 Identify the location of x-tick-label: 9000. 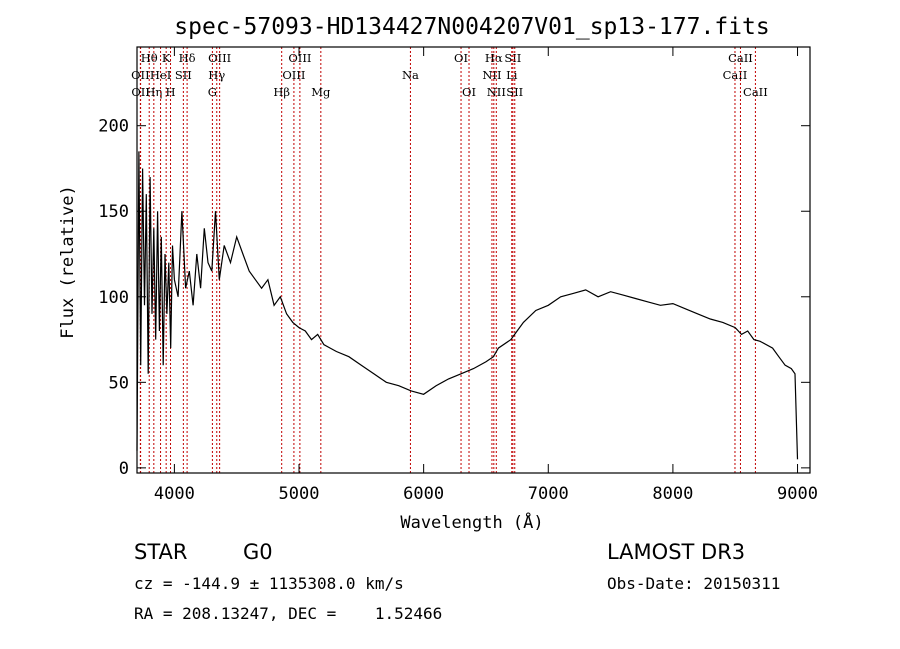
(797, 494).